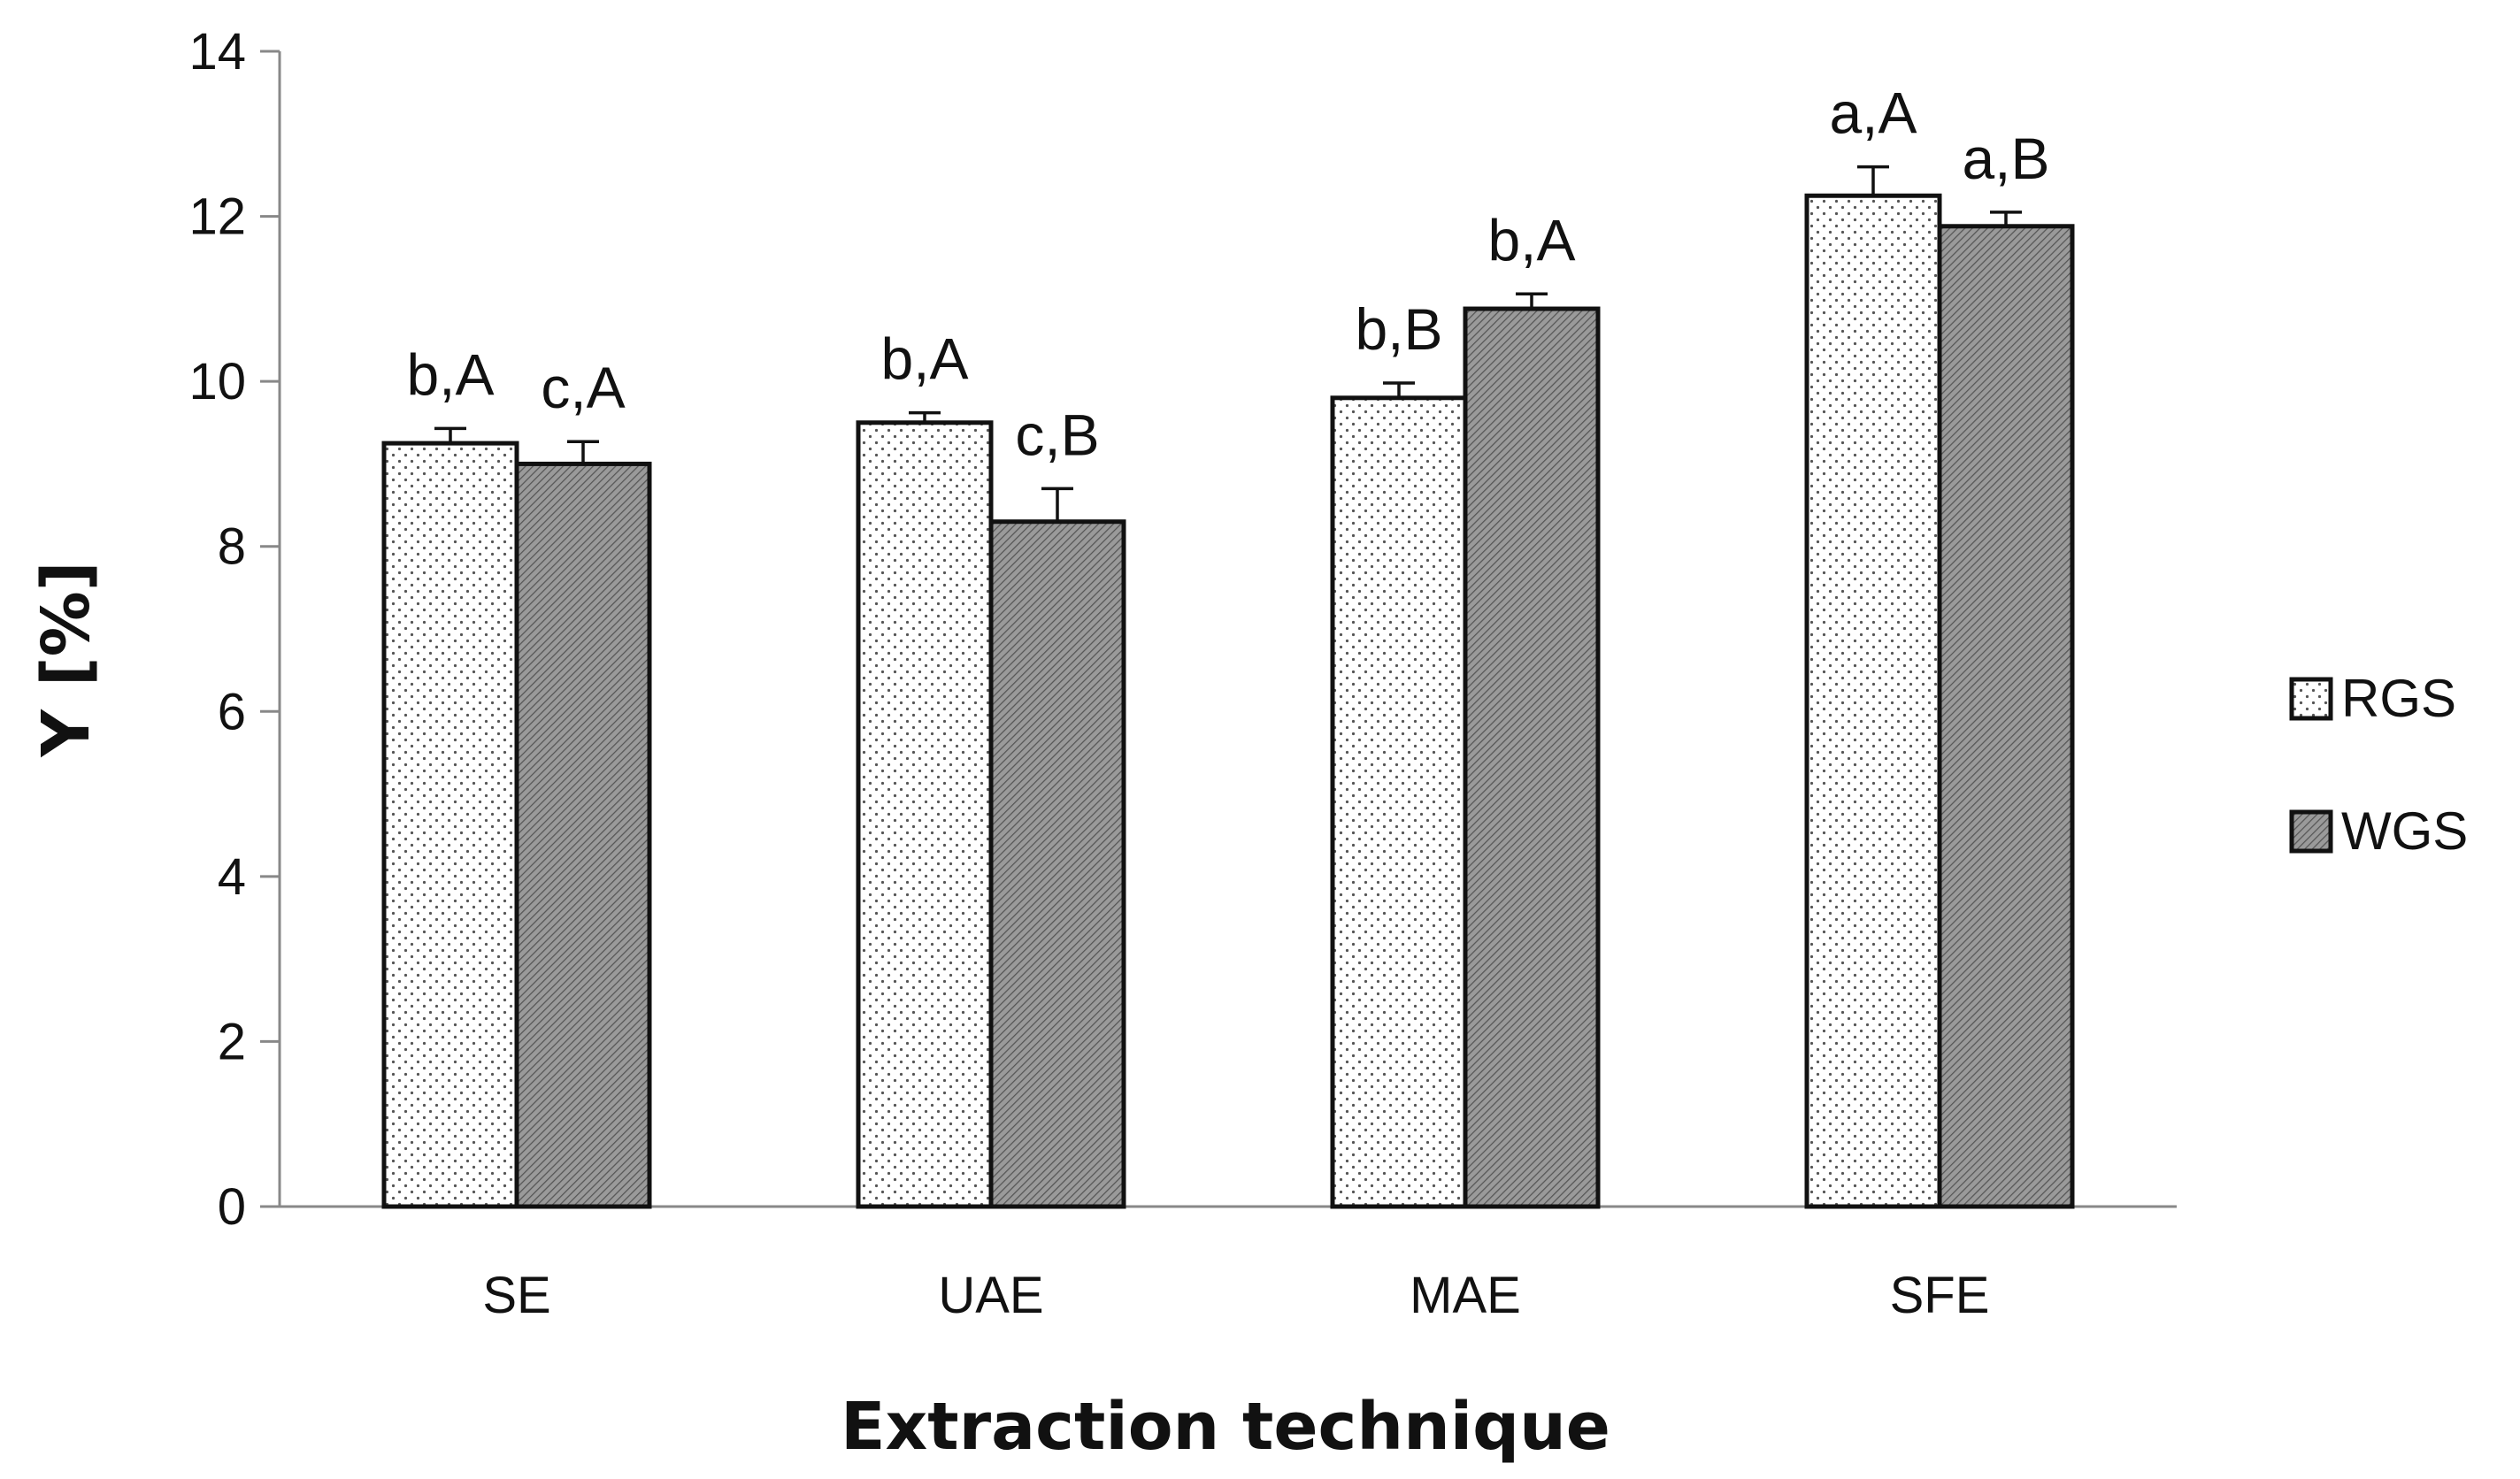  Describe the element at coordinates (232, 547) in the screenshot. I see `y-tick-label: 8` at that location.